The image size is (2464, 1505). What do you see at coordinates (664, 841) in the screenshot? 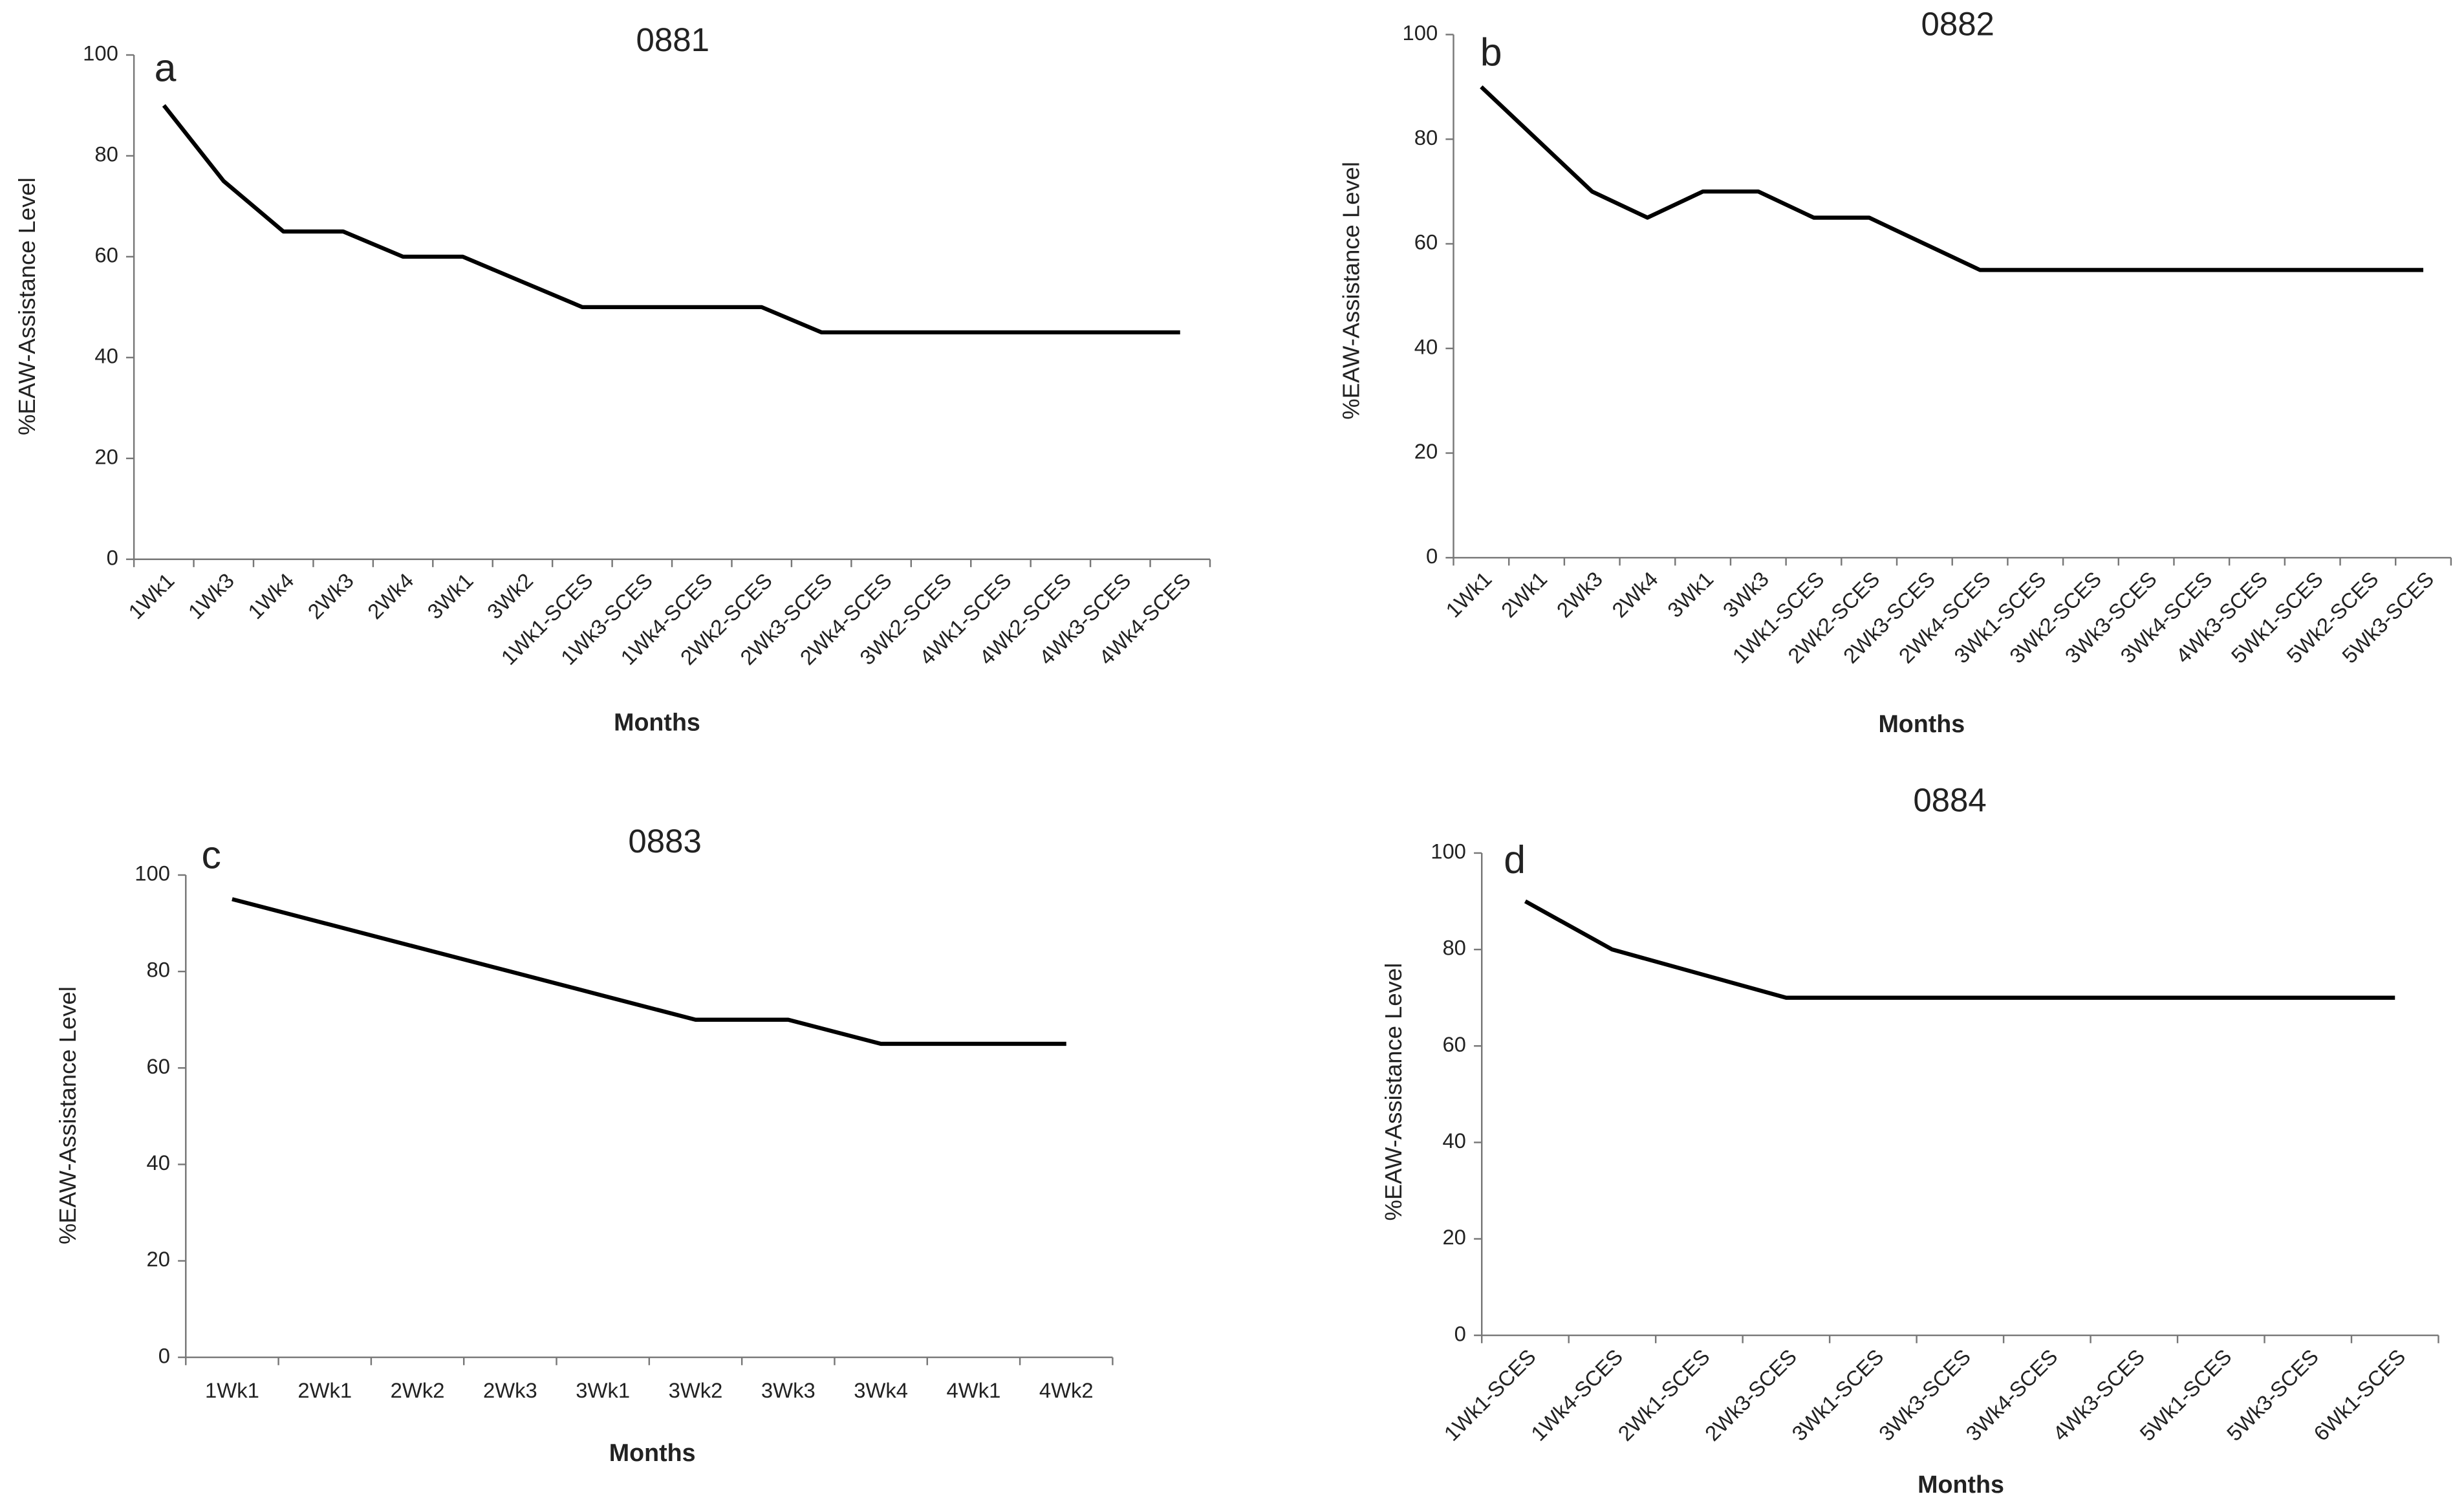
I see `chart-title: 0883` at bounding box center [664, 841].